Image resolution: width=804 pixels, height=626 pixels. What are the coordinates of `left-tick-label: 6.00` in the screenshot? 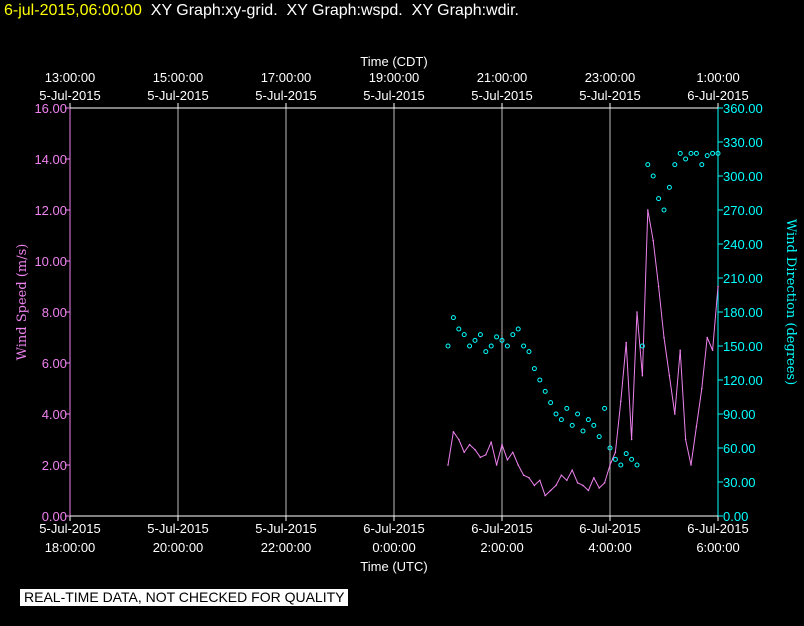 It's located at (54, 363).